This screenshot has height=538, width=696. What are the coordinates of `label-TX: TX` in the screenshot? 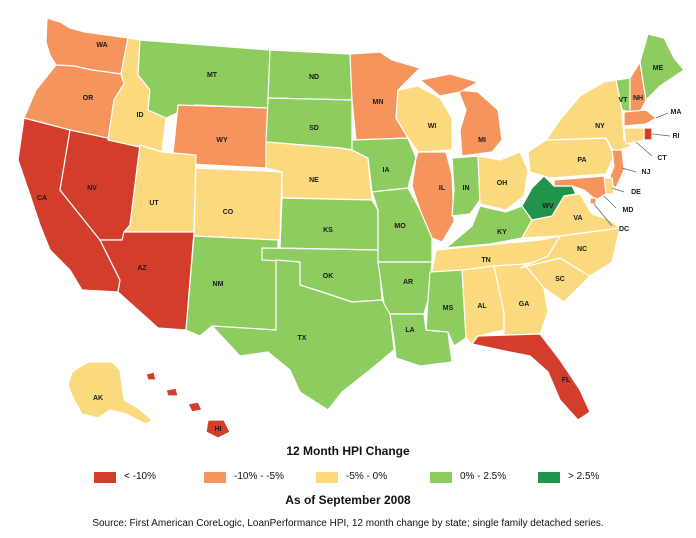 It's located at (302, 338).